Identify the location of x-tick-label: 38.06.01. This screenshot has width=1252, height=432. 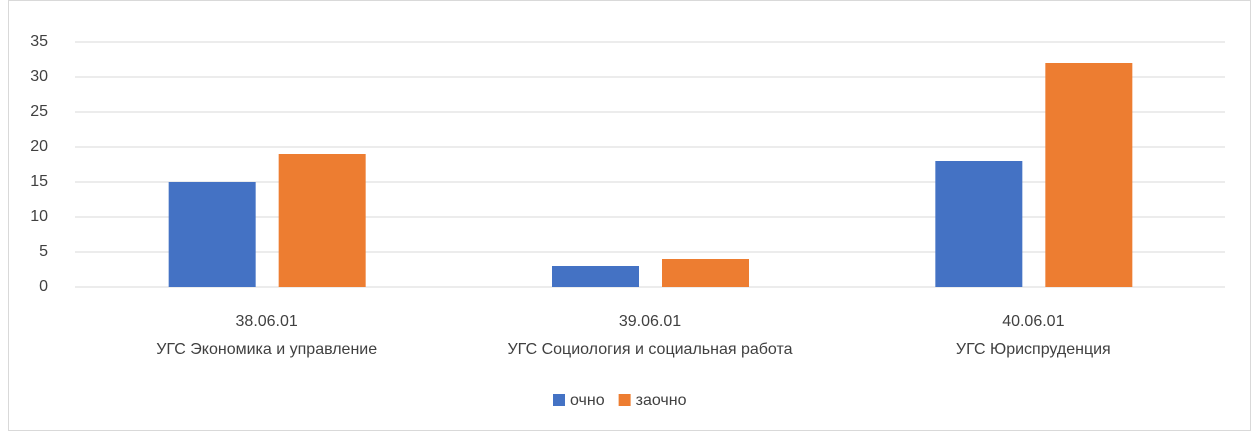
(267, 321).